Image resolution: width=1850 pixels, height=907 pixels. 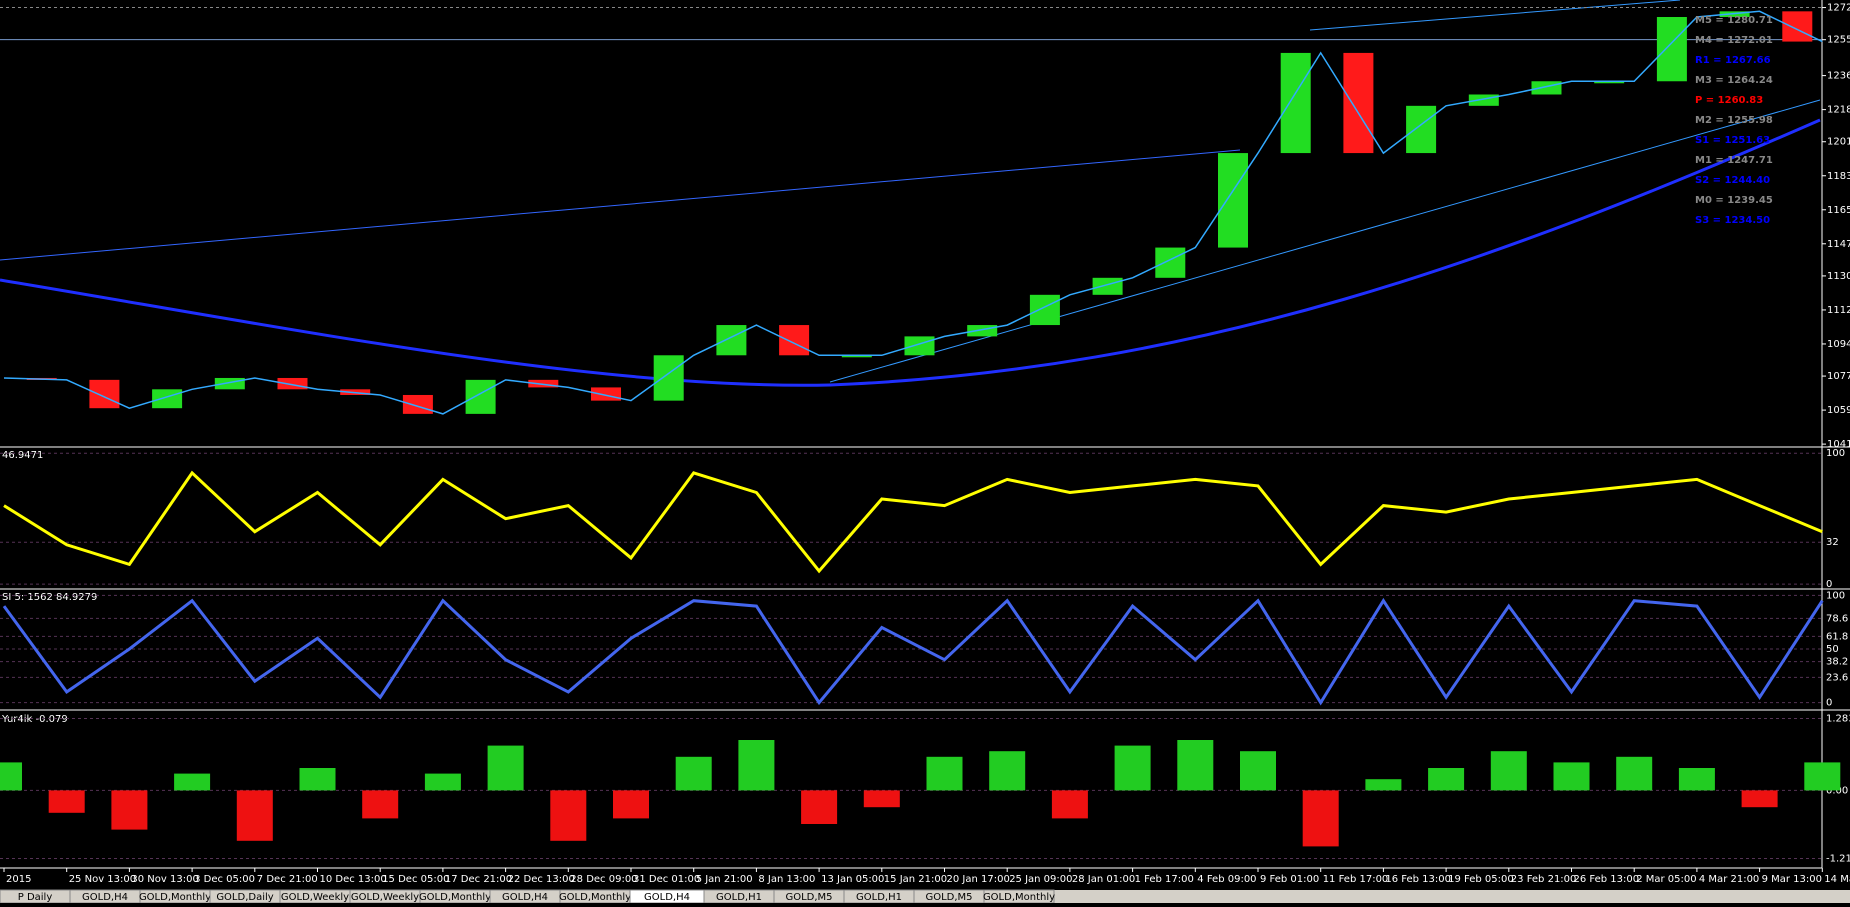 I want to click on date-label: 17 Dec 21:00, so click(x=478, y=879).